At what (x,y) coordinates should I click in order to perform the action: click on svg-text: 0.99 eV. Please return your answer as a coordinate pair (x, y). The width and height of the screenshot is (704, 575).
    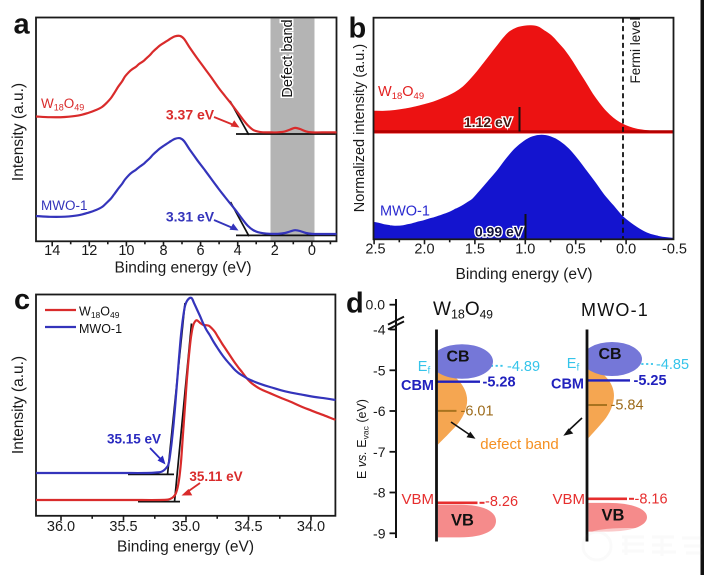
    Looking at the image, I should click on (499, 232).